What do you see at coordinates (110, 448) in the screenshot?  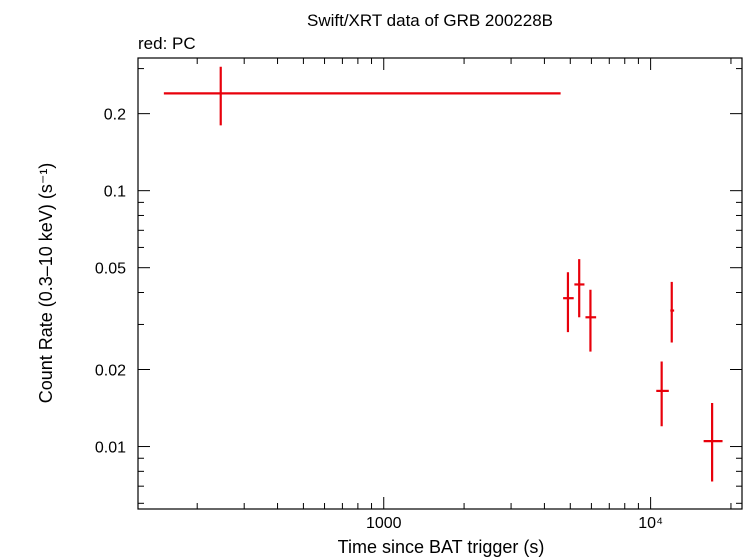 I see `y-tick-label: 0.01` at bounding box center [110, 448].